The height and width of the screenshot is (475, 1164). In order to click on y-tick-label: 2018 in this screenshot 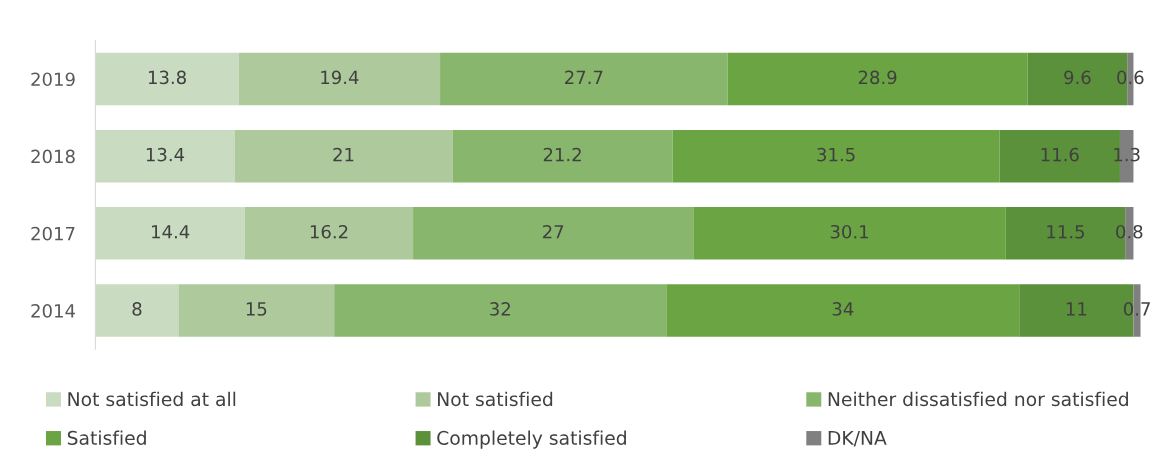, I will do `click(53, 156)`.